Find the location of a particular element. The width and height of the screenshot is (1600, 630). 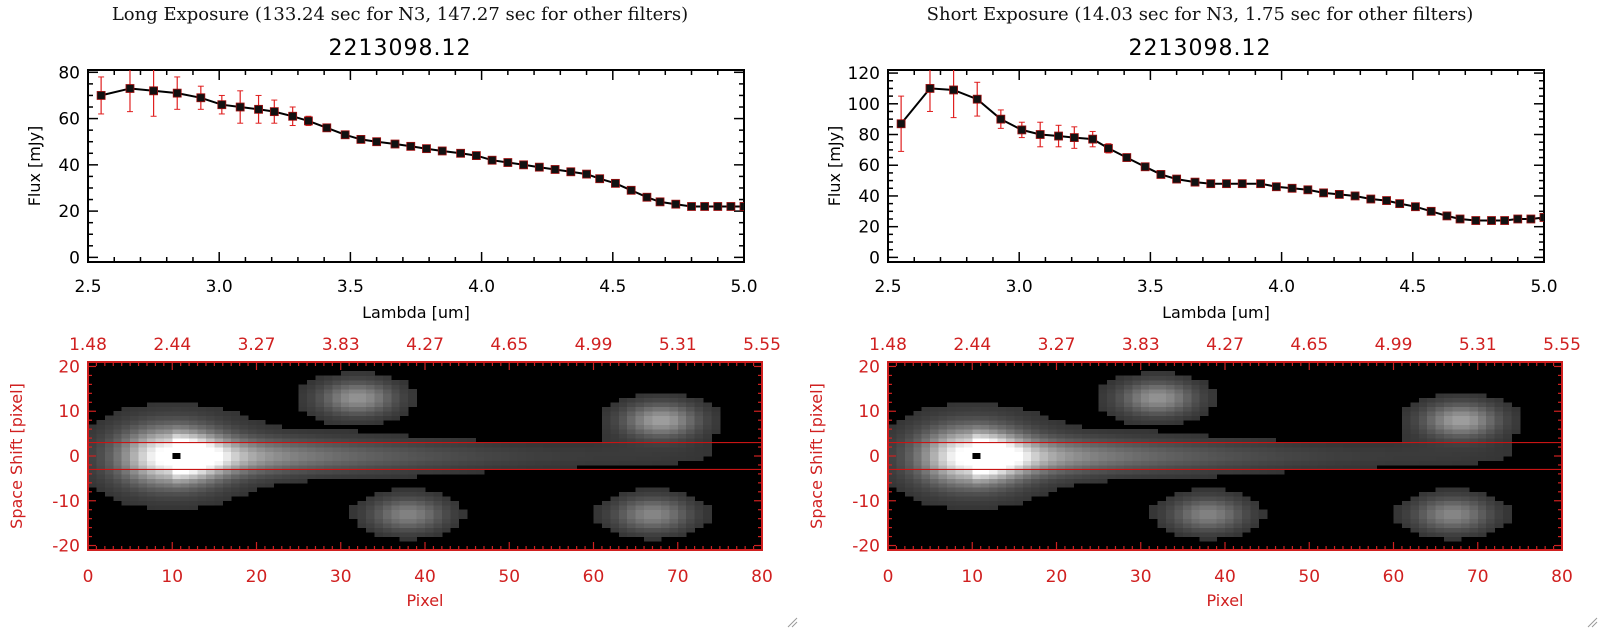

data-point is located at coordinates (1339, 194).